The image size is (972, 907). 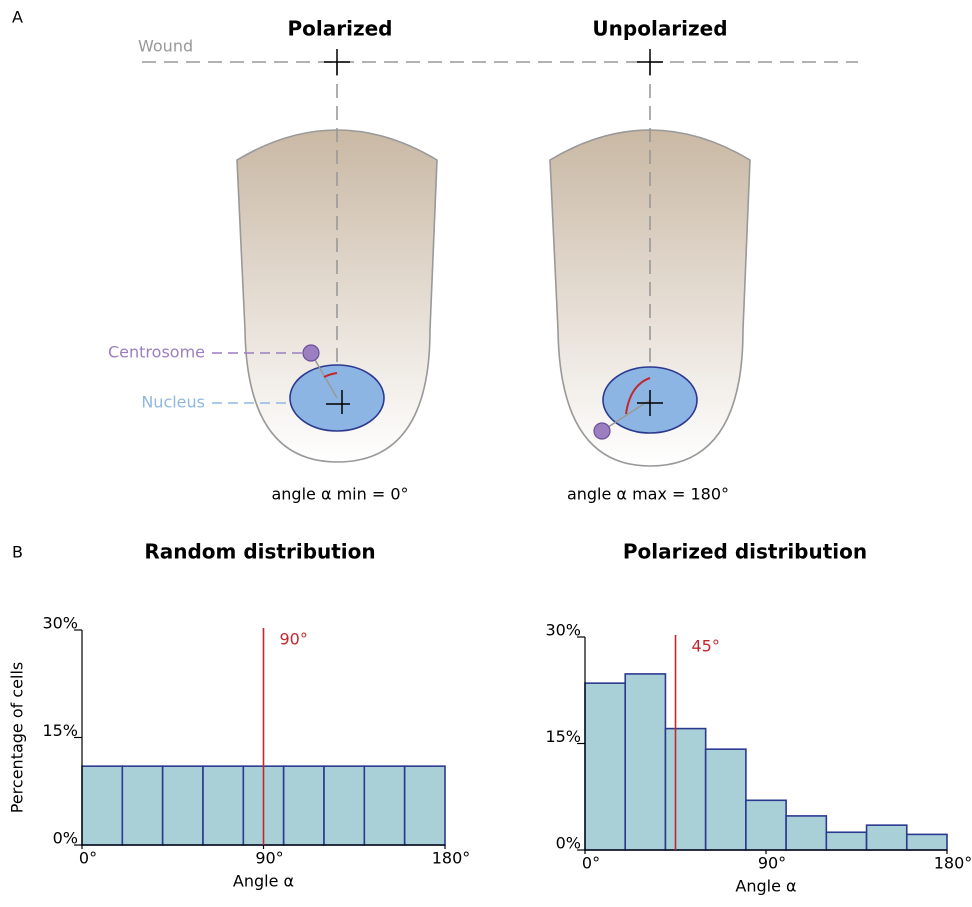 I want to click on wound-label: Wound, so click(x=165, y=46).